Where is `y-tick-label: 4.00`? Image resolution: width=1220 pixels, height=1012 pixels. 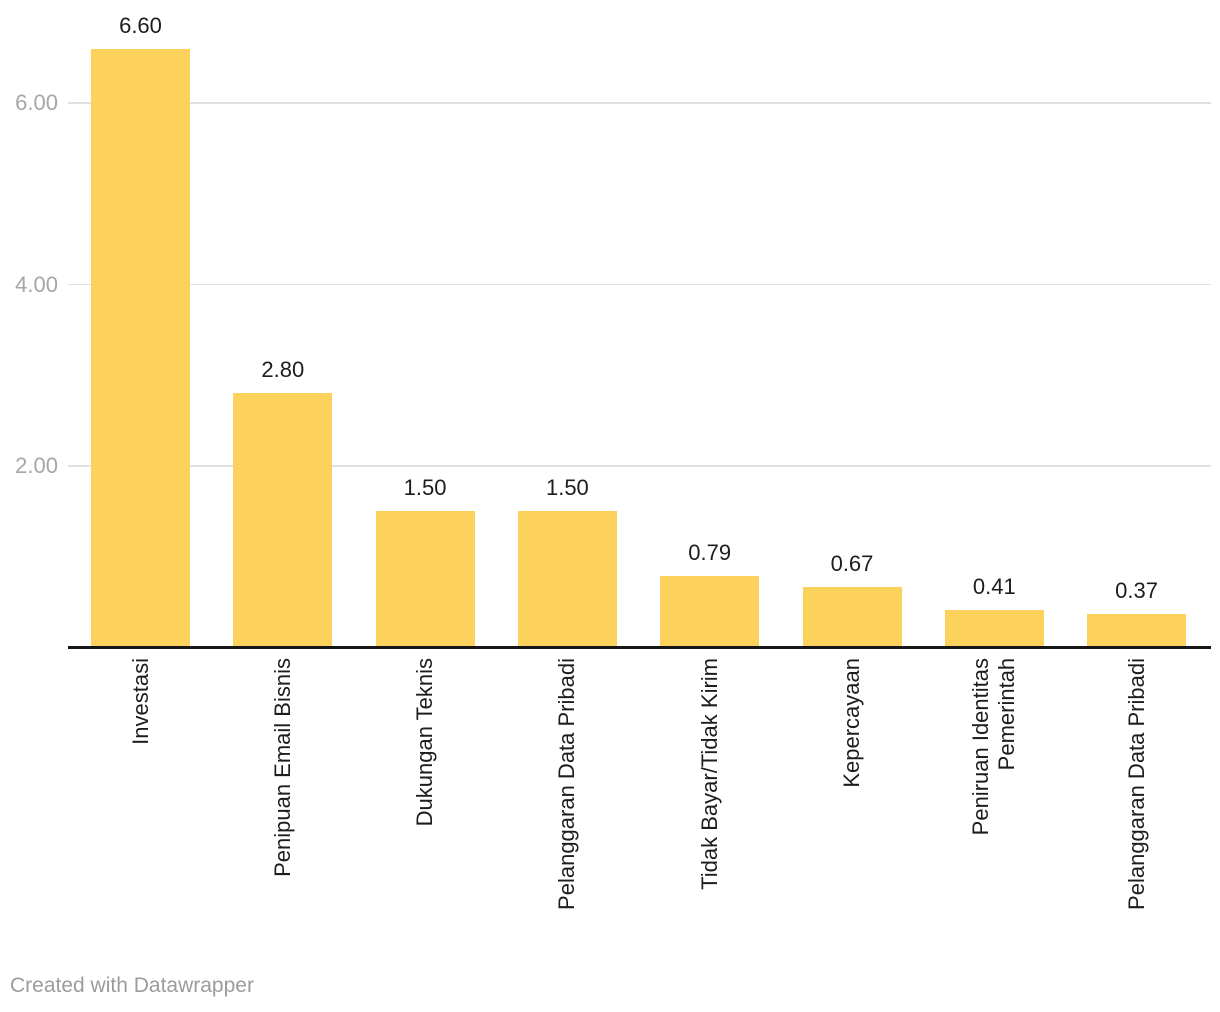 y-tick-label: 4.00 is located at coordinates (36, 284).